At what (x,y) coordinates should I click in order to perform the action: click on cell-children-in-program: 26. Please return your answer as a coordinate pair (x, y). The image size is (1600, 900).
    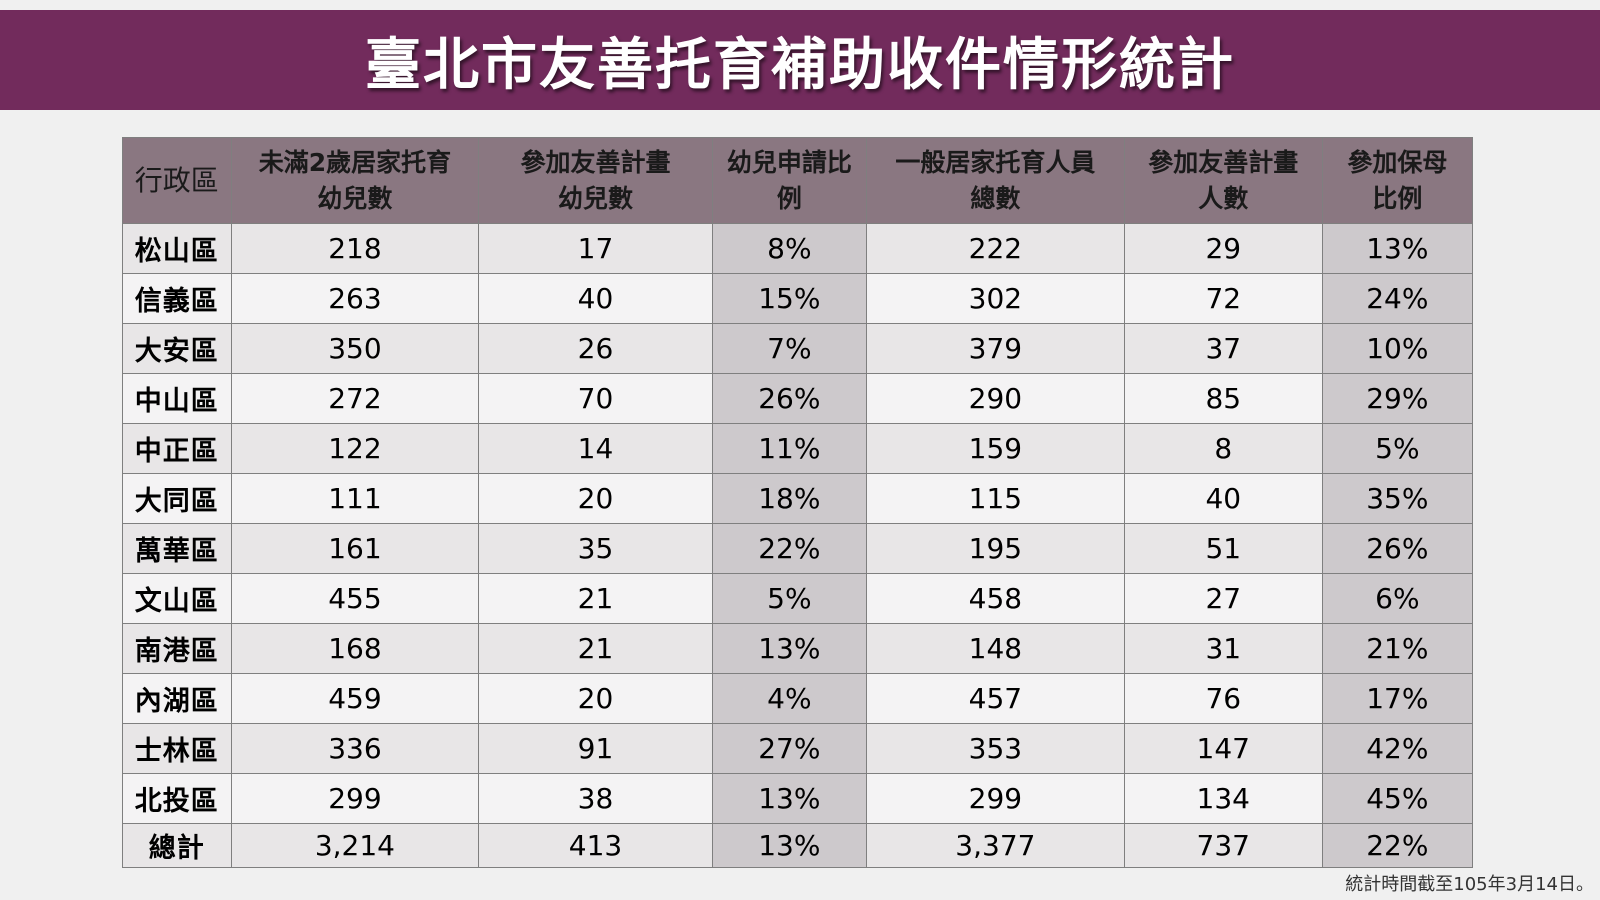
    Looking at the image, I should click on (595, 348).